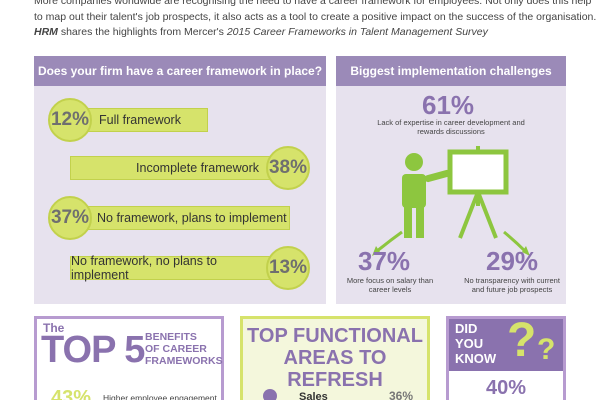 This screenshot has width=600, height=400. I want to click on framework-bar-plans: No framework, plans to implement, so click(180, 218).